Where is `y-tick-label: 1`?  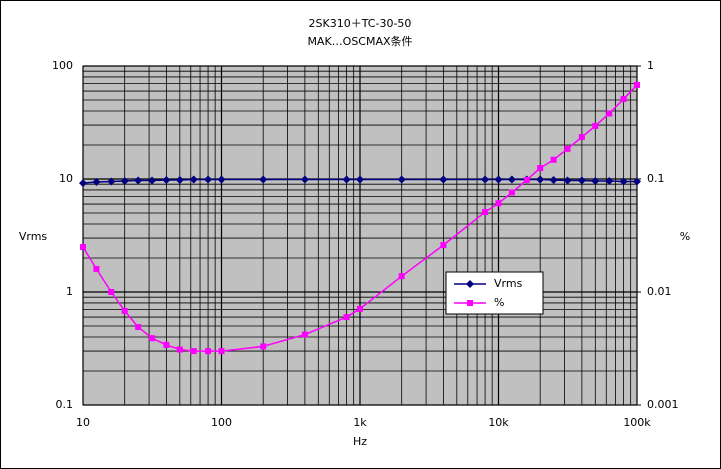 y-tick-label: 1 is located at coordinates (69, 291).